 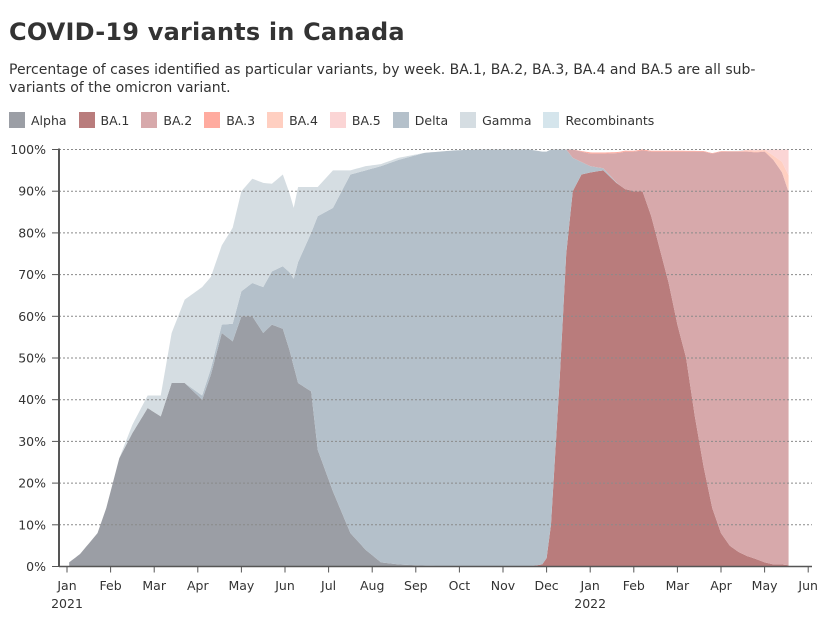 What do you see at coordinates (241, 120) in the screenshot?
I see `legend-label-ba-3: BA.3` at bounding box center [241, 120].